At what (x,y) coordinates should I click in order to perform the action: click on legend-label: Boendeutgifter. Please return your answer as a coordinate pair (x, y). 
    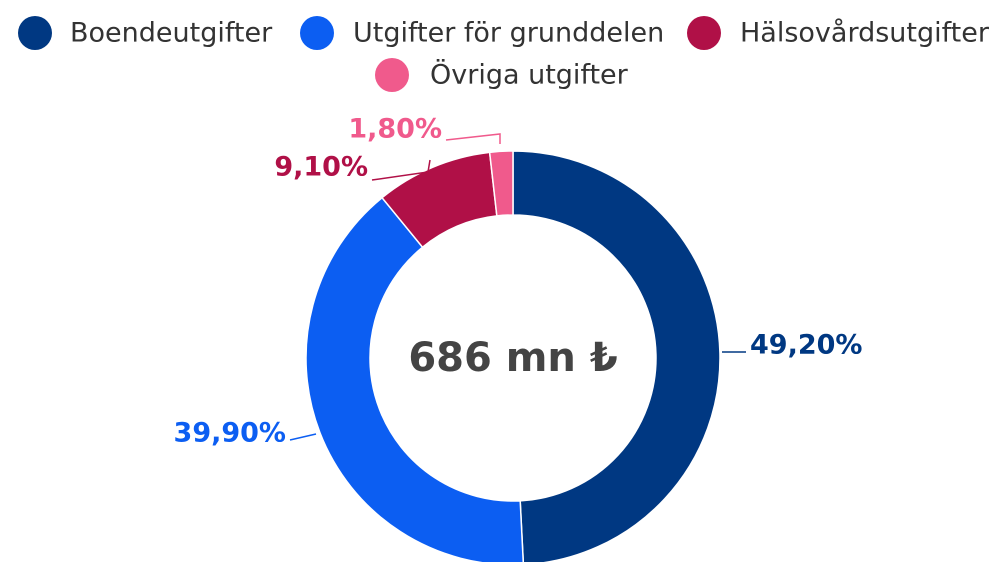
    Looking at the image, I should click on (171, 33).